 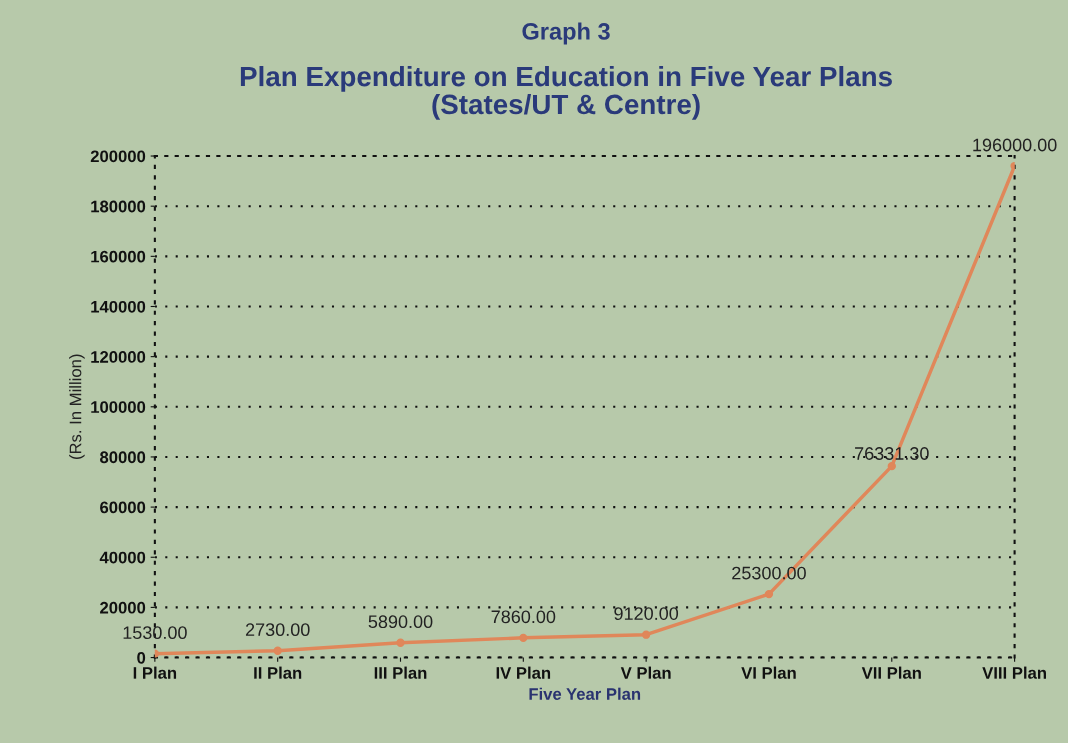 I want to click on data-label: 1530.00, so click(x=155, y=633).